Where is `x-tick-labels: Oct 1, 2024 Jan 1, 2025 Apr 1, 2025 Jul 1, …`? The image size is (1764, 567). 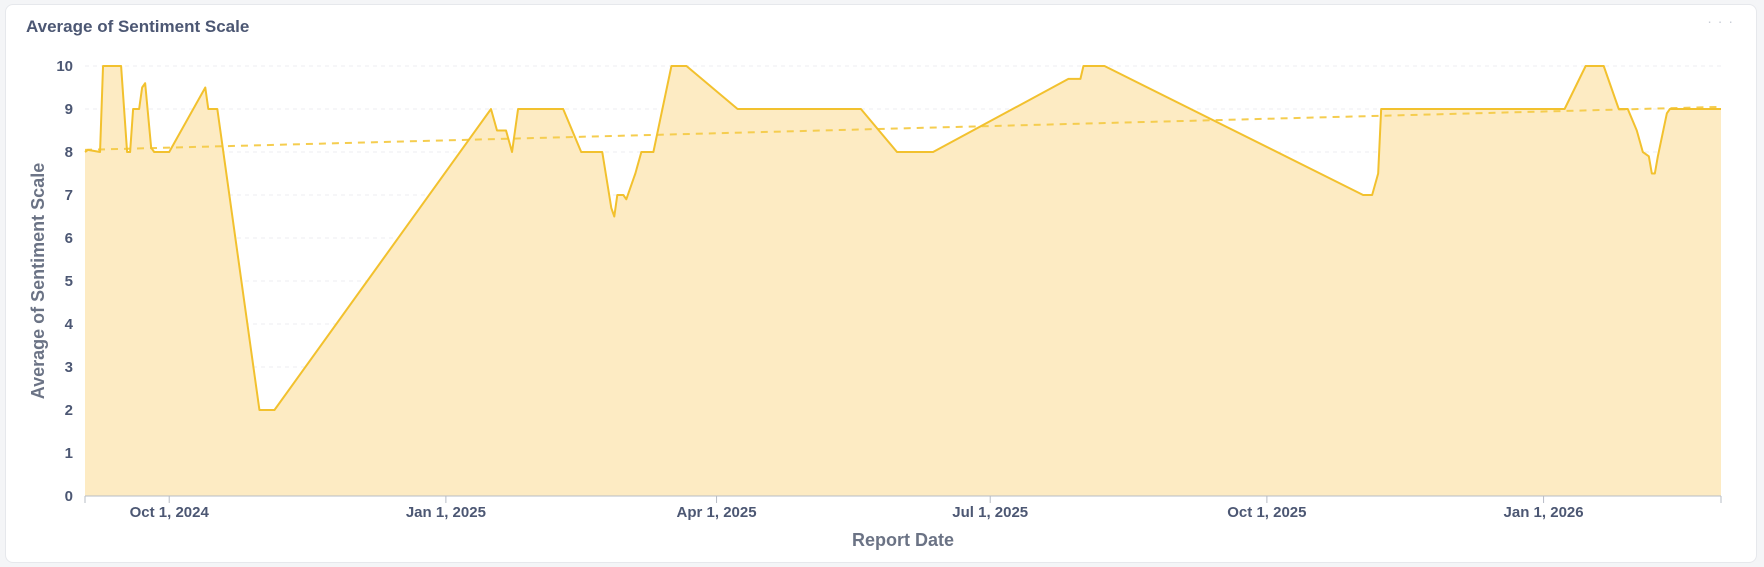
x-tick-labels: Oct 1, 2024 Jan 1, 2025 Apr 1, 2025 Jul 1, … is located at coordinates (857, 512).